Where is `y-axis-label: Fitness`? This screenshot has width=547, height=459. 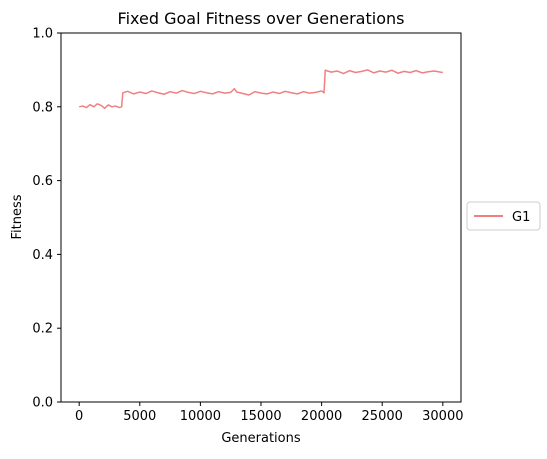
y-axis-label: Fitness is located at coordinates (17, 216).